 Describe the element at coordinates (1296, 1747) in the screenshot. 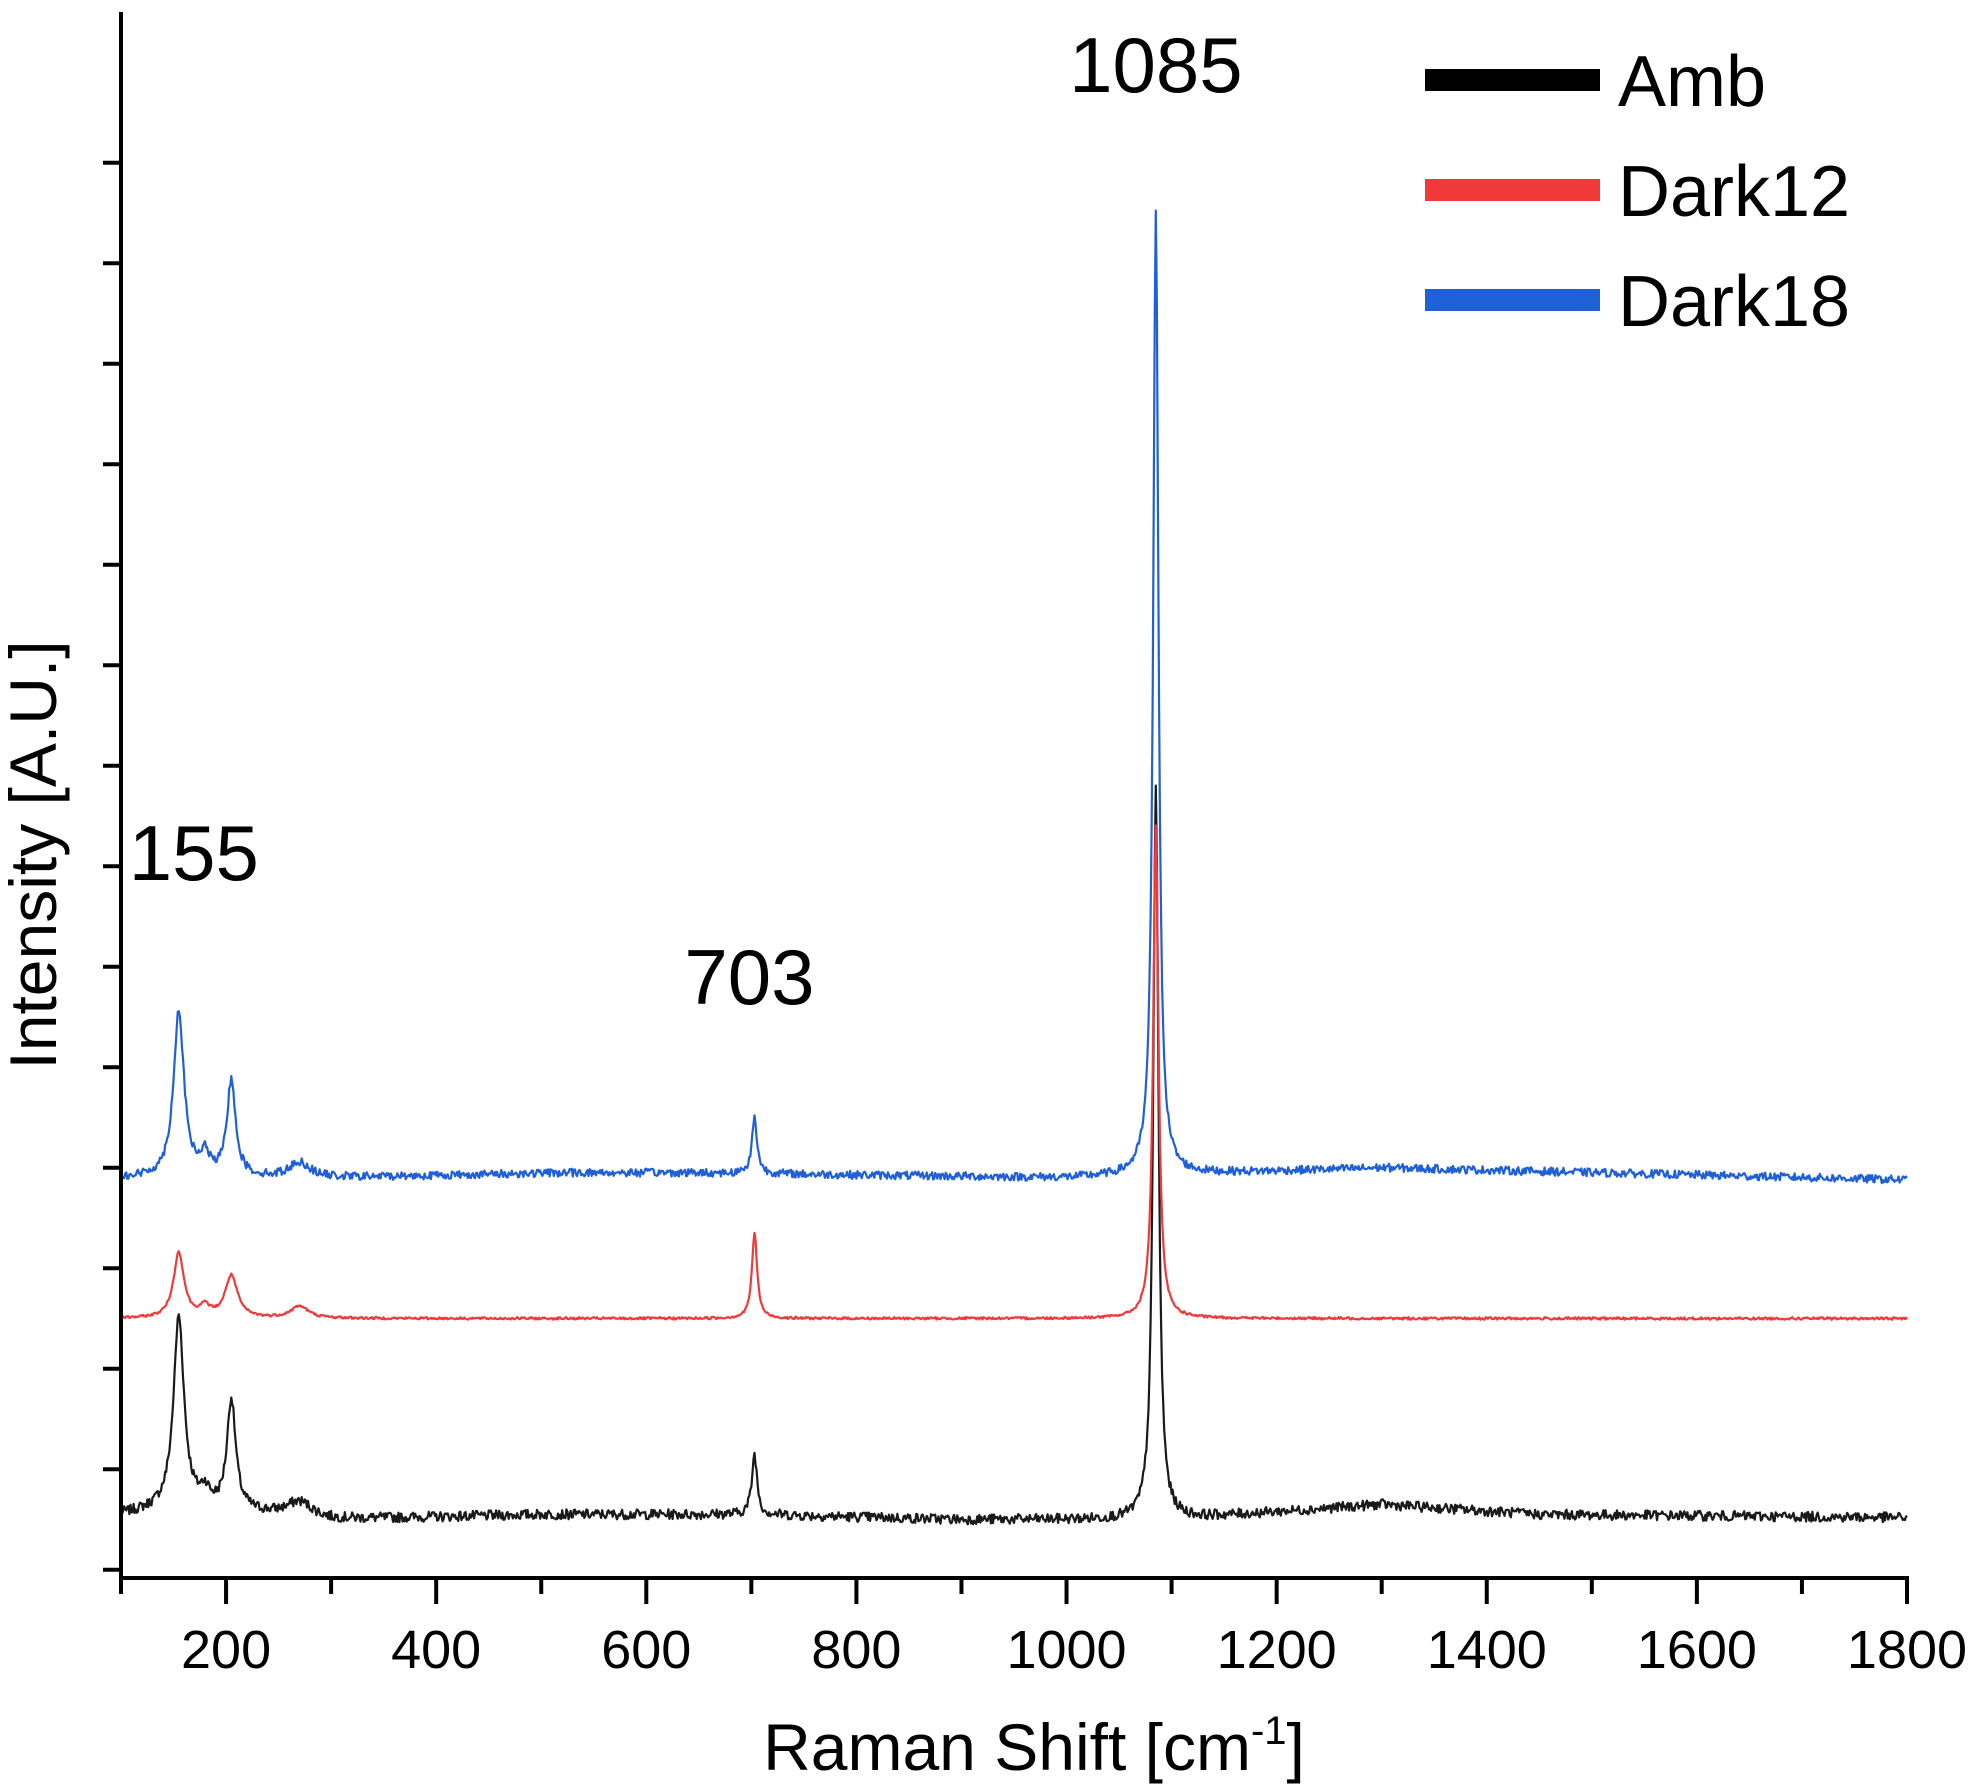

I see `x-axis-title-end: ]` at that location.